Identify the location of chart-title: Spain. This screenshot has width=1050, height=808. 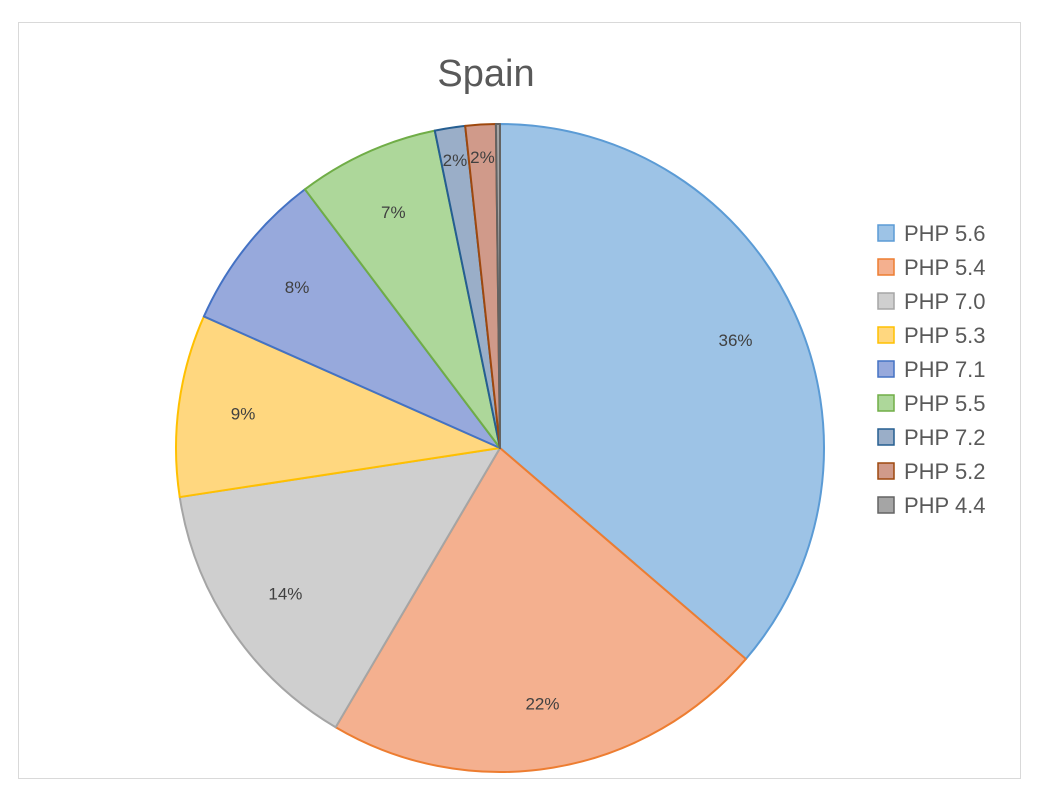
(485, 74).